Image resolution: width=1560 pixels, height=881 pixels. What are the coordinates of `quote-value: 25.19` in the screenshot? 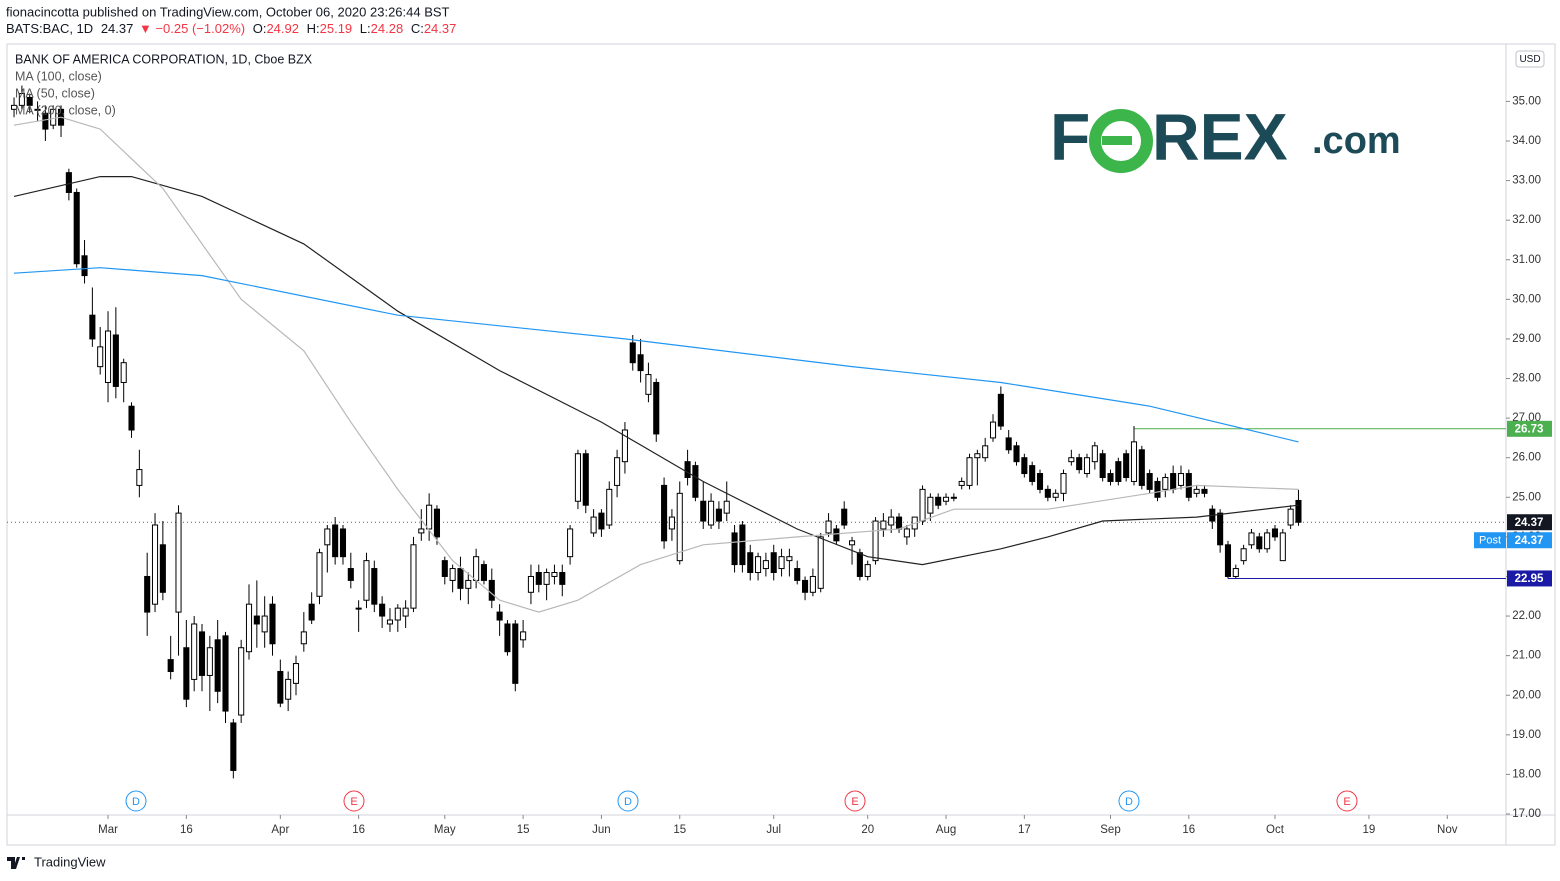 It's located at (336, 28).